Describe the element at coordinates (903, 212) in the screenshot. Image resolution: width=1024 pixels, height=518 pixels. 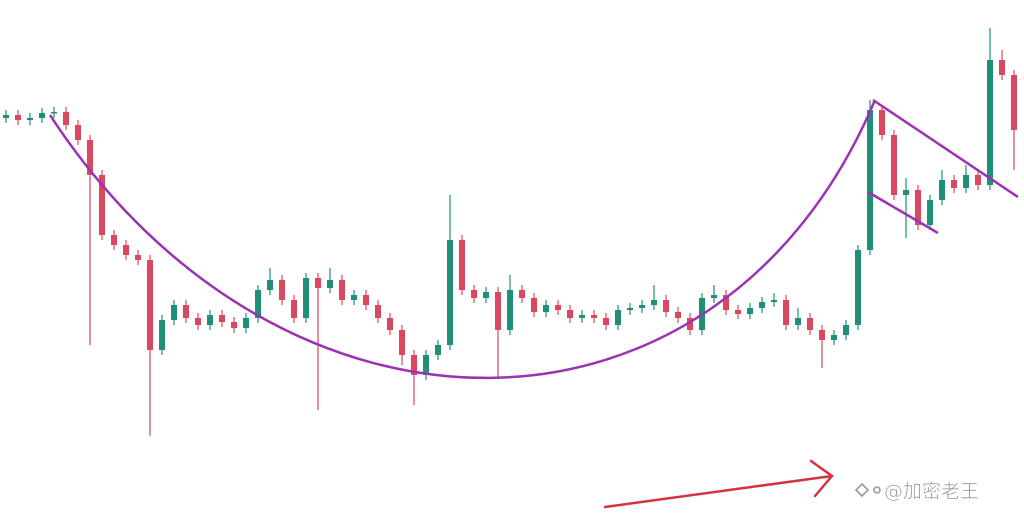
I see `handle-lower-line` at that location.